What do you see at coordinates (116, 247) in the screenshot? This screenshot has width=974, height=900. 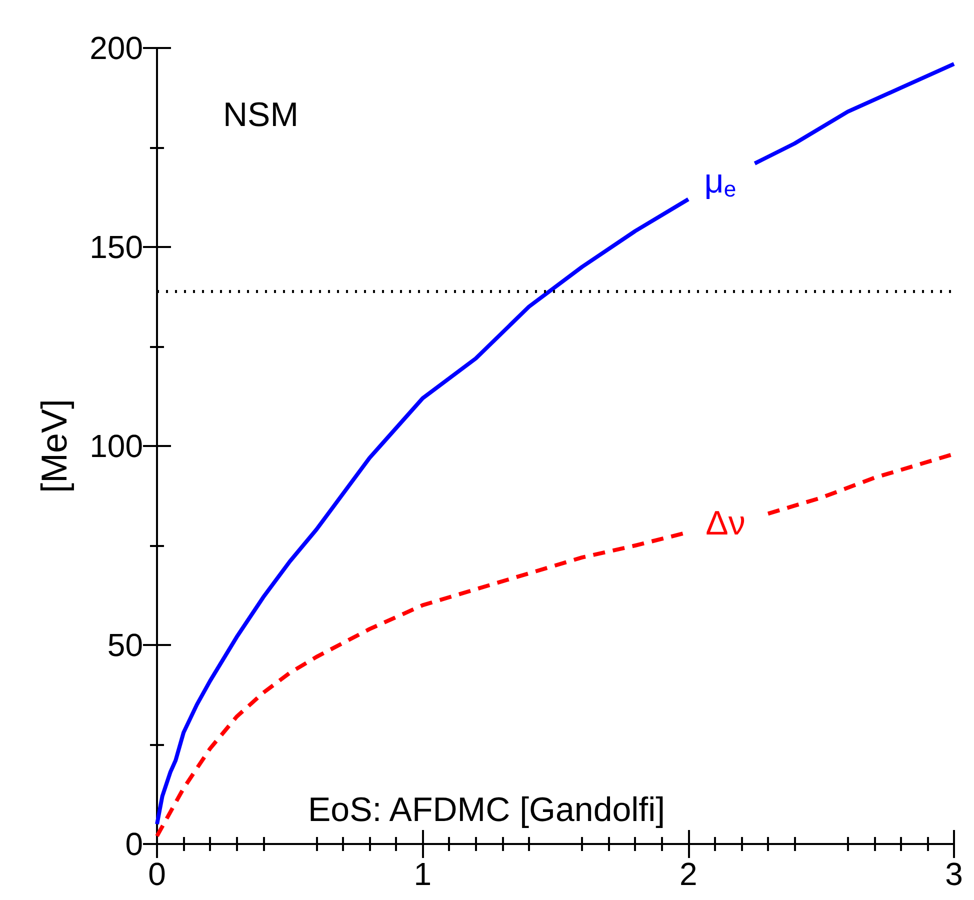 I see `y-tick-label: 150` at bounding box center [116, 247].